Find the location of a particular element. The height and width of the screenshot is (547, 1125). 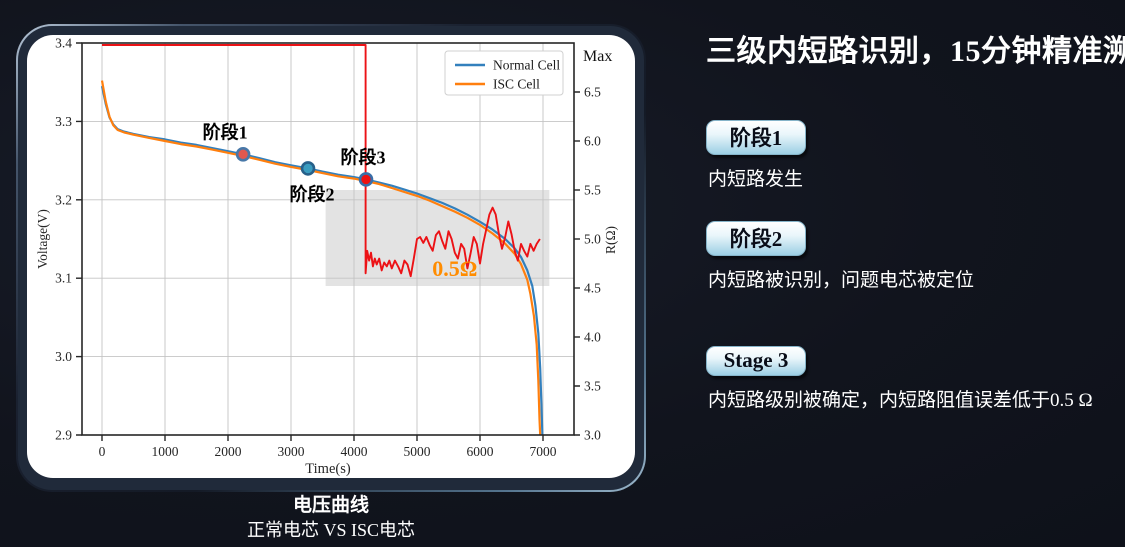

panel-title: 三级内短路识别，15分钟精准溯源 is located at coordinates (915, 51).